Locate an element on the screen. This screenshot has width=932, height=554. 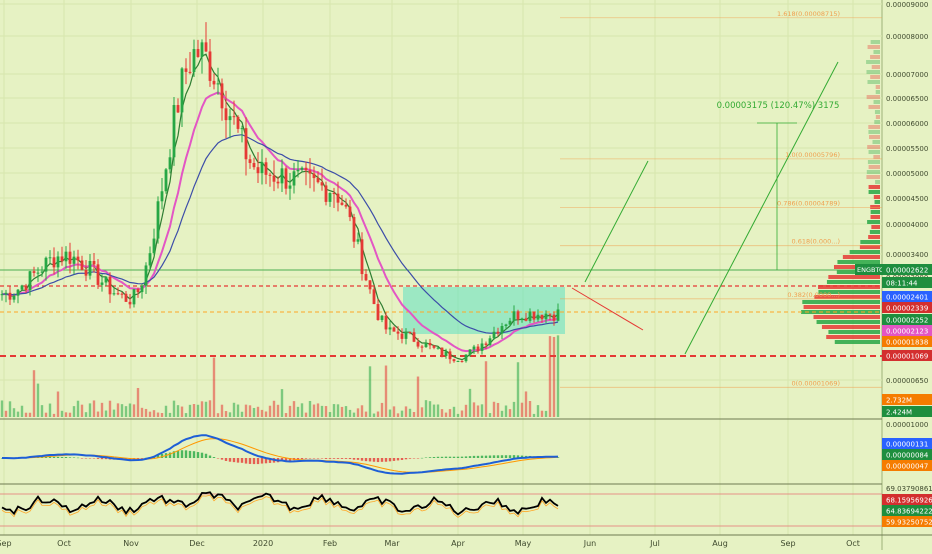
time-tick-13: Oct is located at coordinates (853, 543).